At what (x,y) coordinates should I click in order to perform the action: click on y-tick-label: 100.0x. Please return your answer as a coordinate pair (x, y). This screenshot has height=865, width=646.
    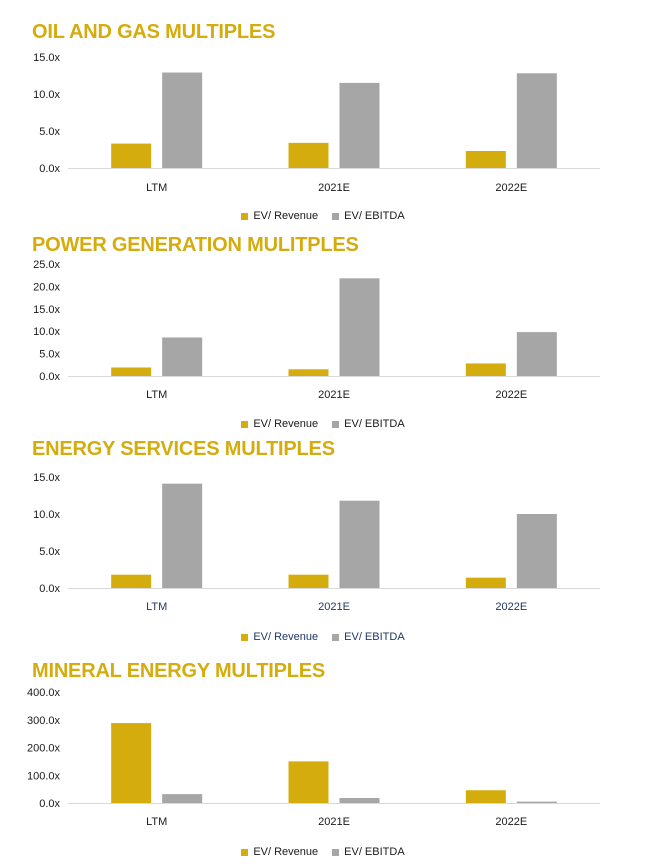
    Looking at the image, I should click on (44, 776).